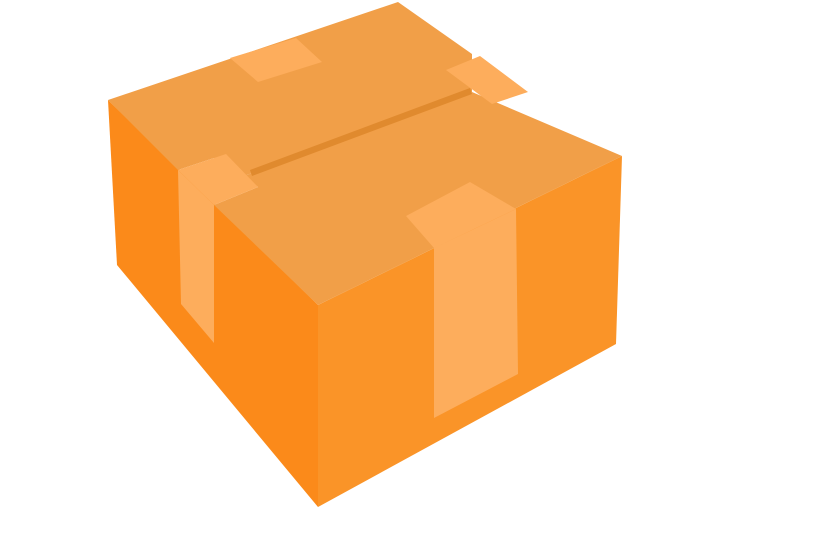 The width and height of the screenshot is (828, 547). I want to click on tape-front-left-flap, so click(218, 179).